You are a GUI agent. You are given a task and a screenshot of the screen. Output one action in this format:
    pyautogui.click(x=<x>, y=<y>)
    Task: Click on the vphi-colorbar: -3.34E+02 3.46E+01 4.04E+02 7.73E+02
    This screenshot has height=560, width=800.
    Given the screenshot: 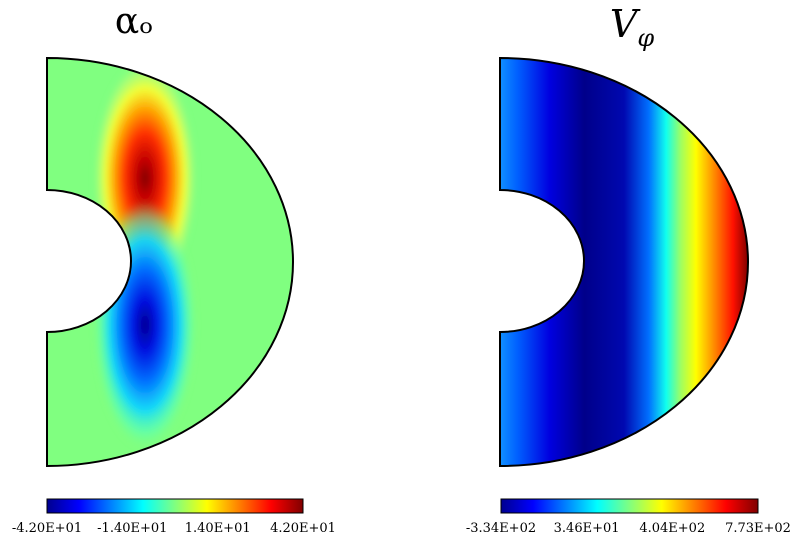 What is the action you would take?
    pyautogui.click(x=628, y=517)
    